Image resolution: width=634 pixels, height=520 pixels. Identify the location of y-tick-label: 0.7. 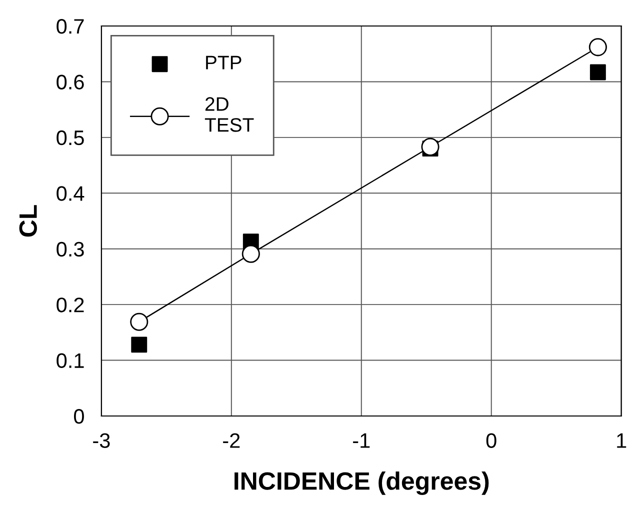
(70, 26).